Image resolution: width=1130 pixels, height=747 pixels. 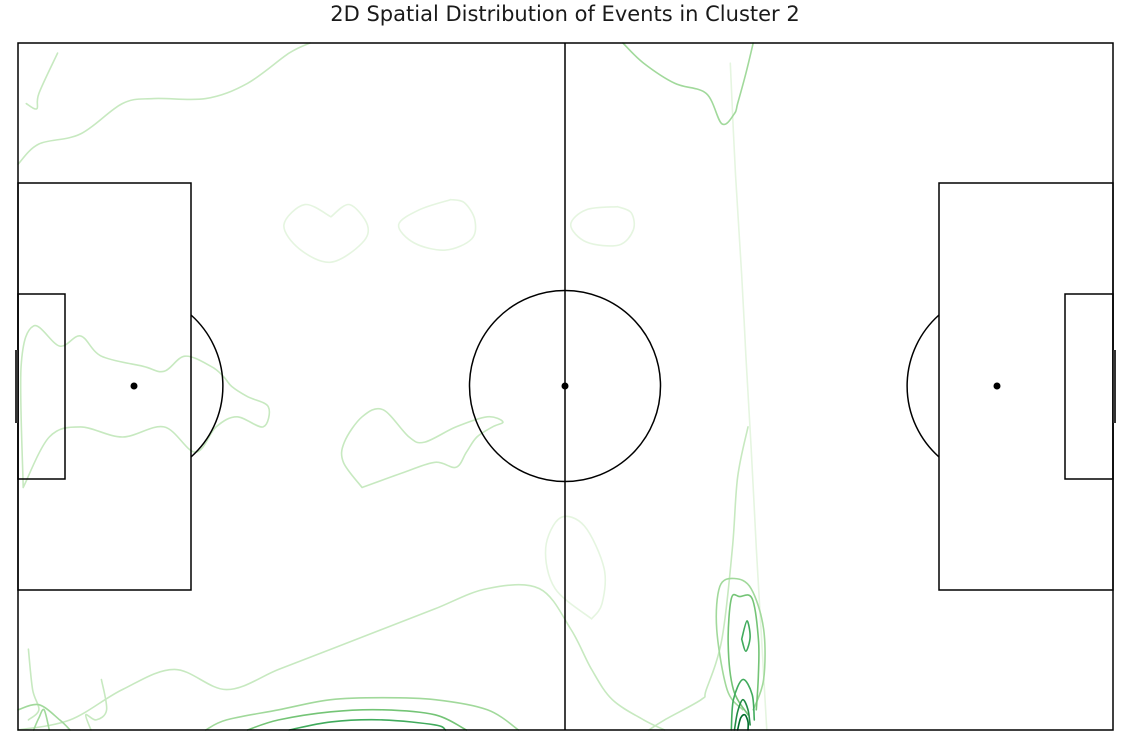 I want to click on left-penalty-arc, so click(x=207, y=386).